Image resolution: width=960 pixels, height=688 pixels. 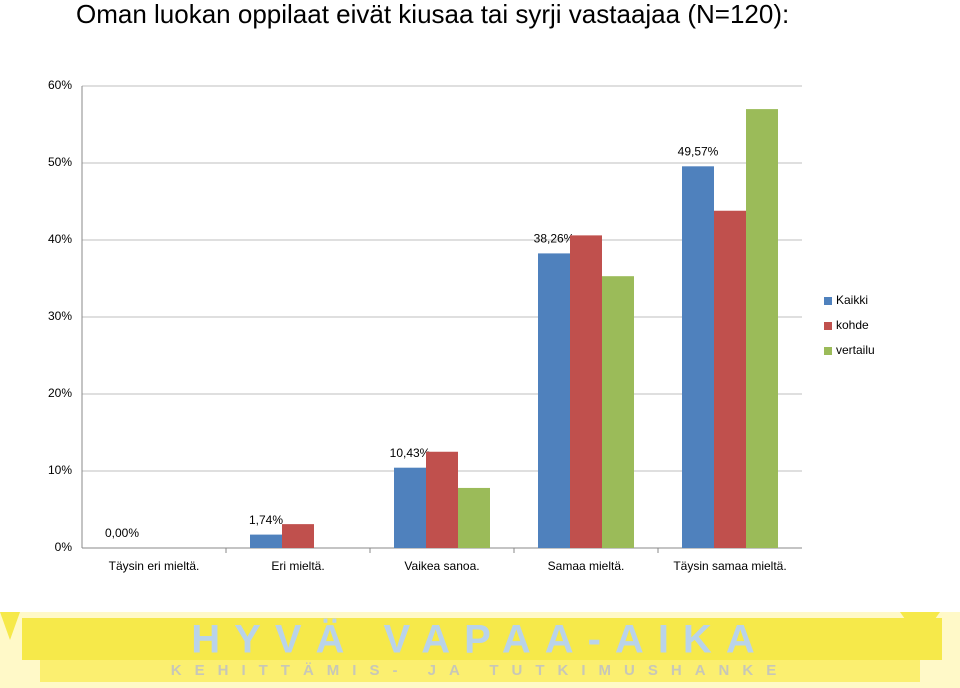 I want to click on banner-triangle, so click(x=10, y=626).